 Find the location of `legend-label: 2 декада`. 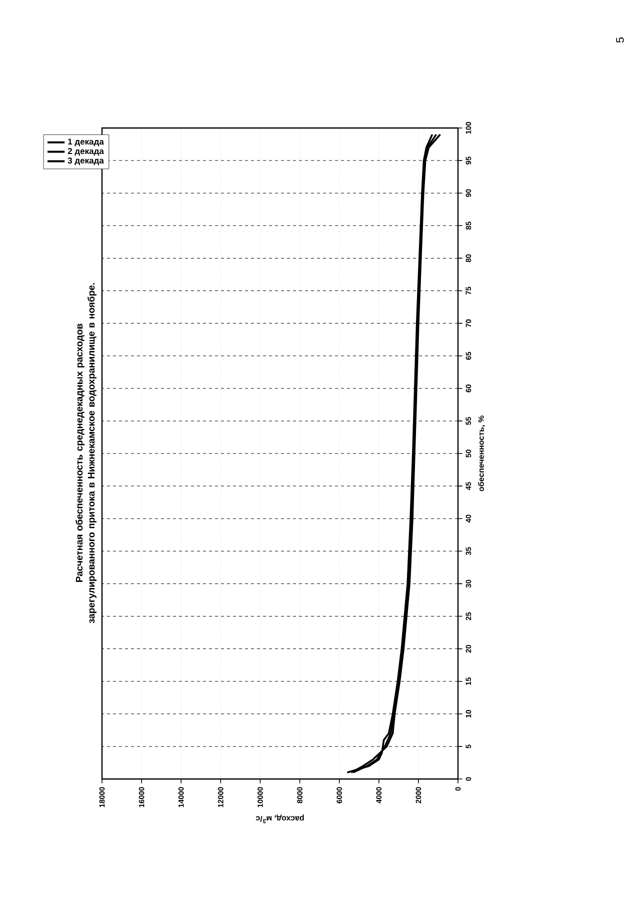

legend-label: 2 декада is located at coordinates (86, 152).